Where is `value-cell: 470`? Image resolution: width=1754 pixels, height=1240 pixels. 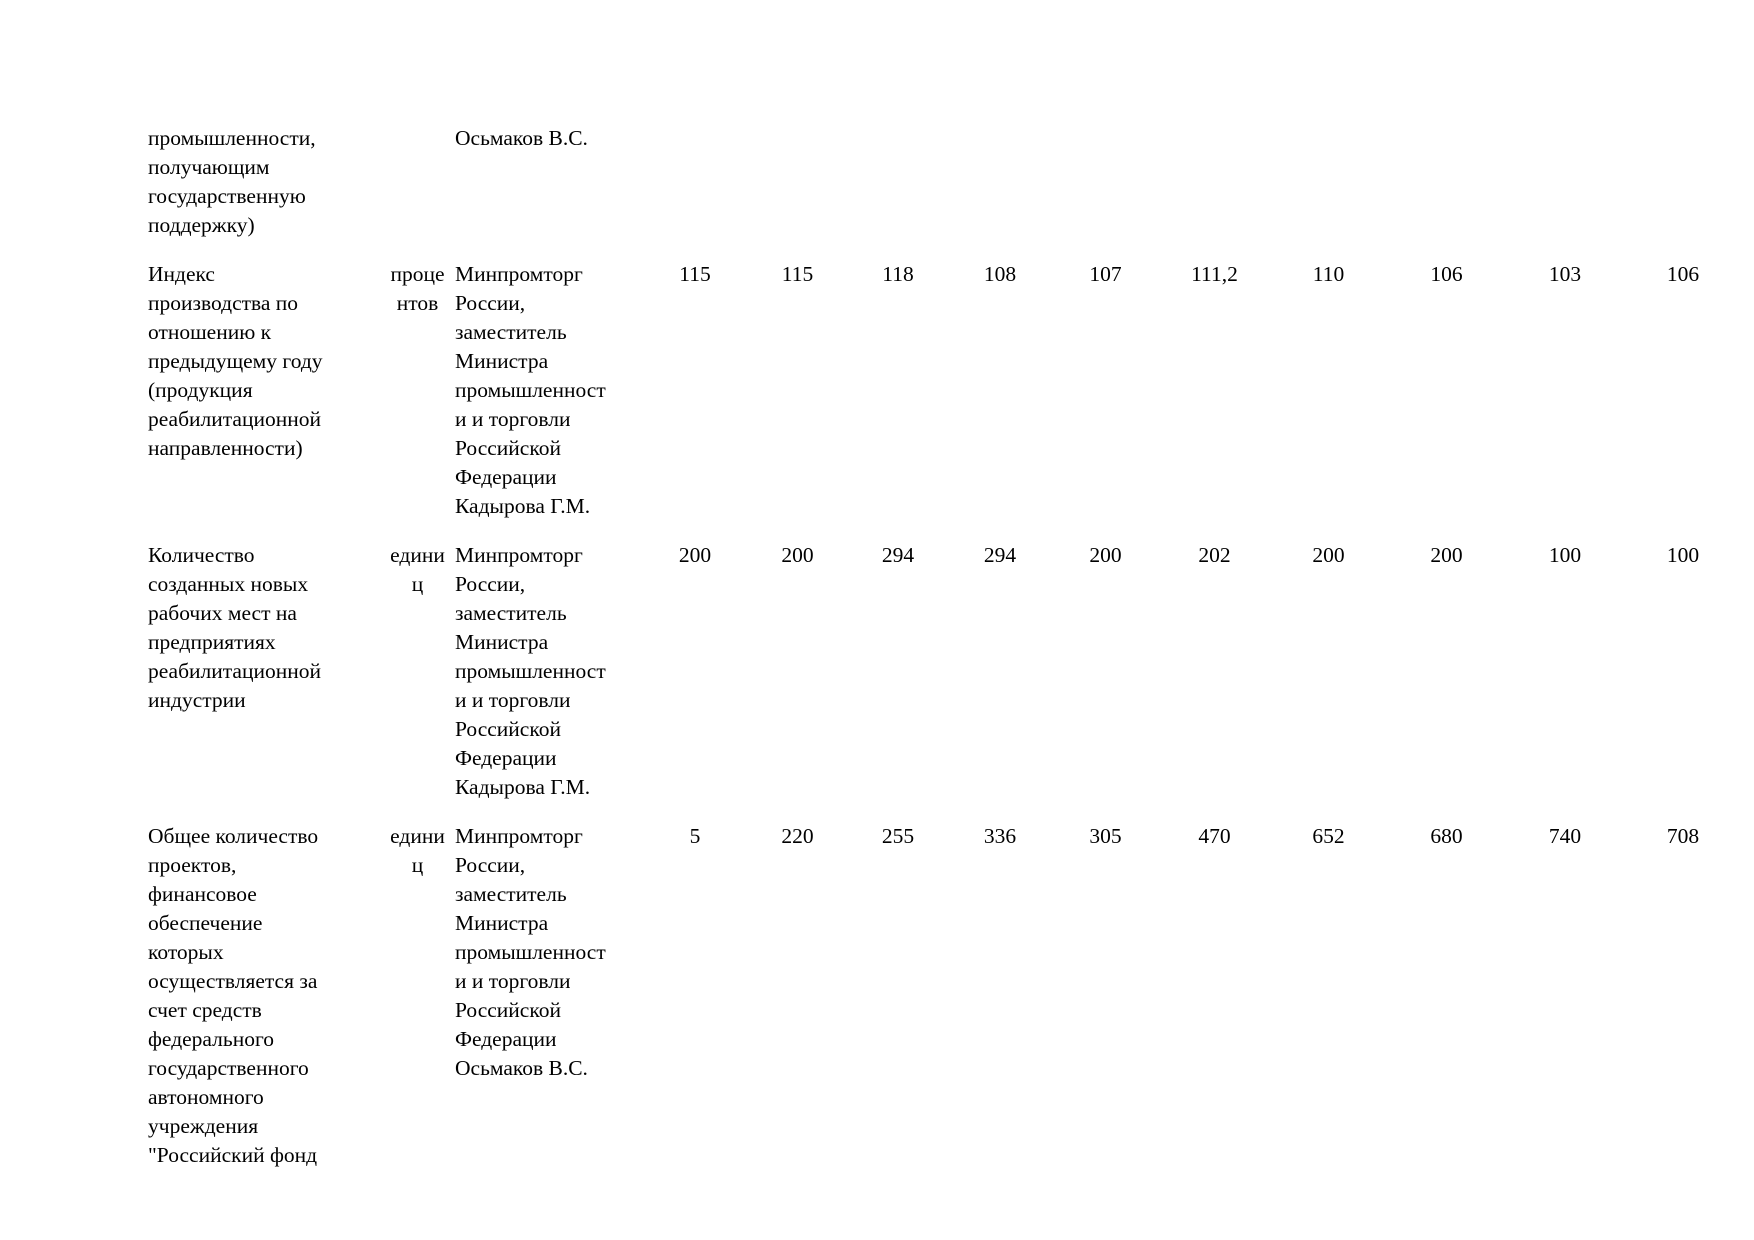
value-cell: 470 is located at coordinates (1214, 836).